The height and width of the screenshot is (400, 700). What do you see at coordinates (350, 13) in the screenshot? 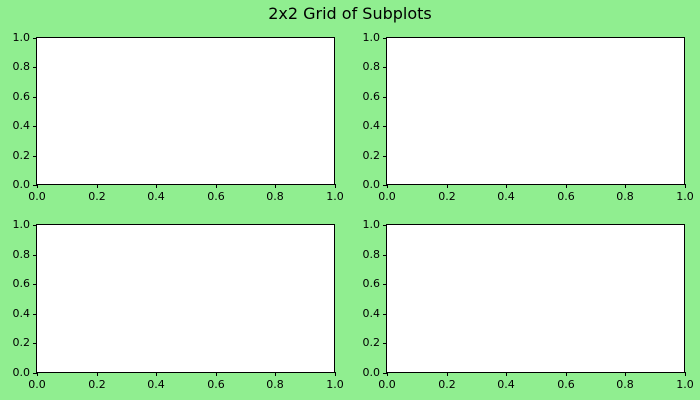
I see `figure-title: 2x2 Grid of Subplots` at bounding box center [350, 13].